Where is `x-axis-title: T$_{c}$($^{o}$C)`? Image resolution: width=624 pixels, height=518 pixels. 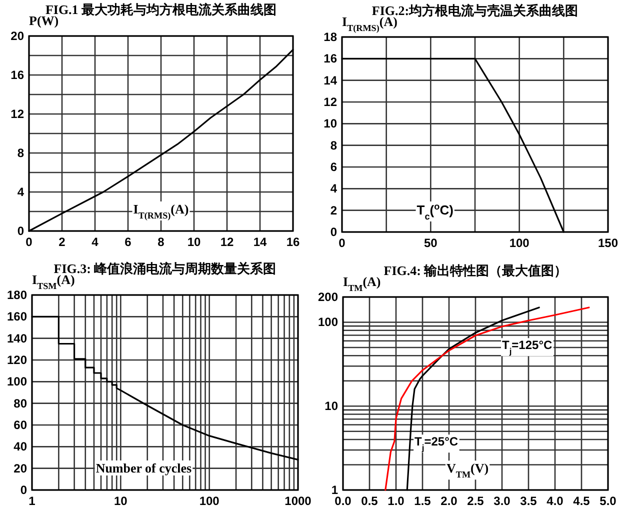 x-axis-title: T$_{c}$($^{o}$C) is located at coordinates (435, 211).